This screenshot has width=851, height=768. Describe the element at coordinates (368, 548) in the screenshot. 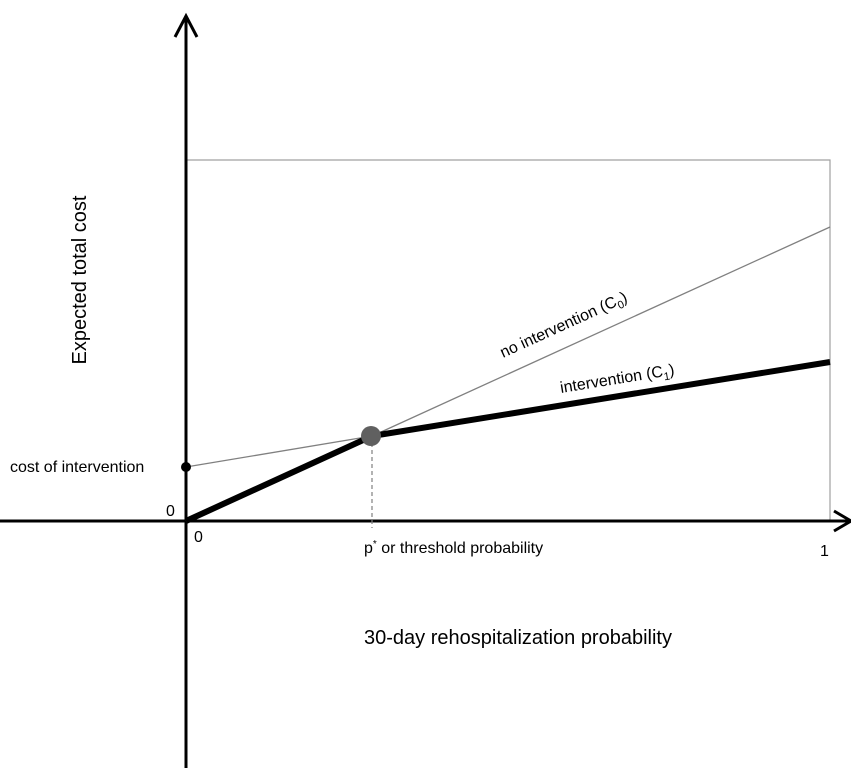

I see `threshold-label-p: p` at that location.